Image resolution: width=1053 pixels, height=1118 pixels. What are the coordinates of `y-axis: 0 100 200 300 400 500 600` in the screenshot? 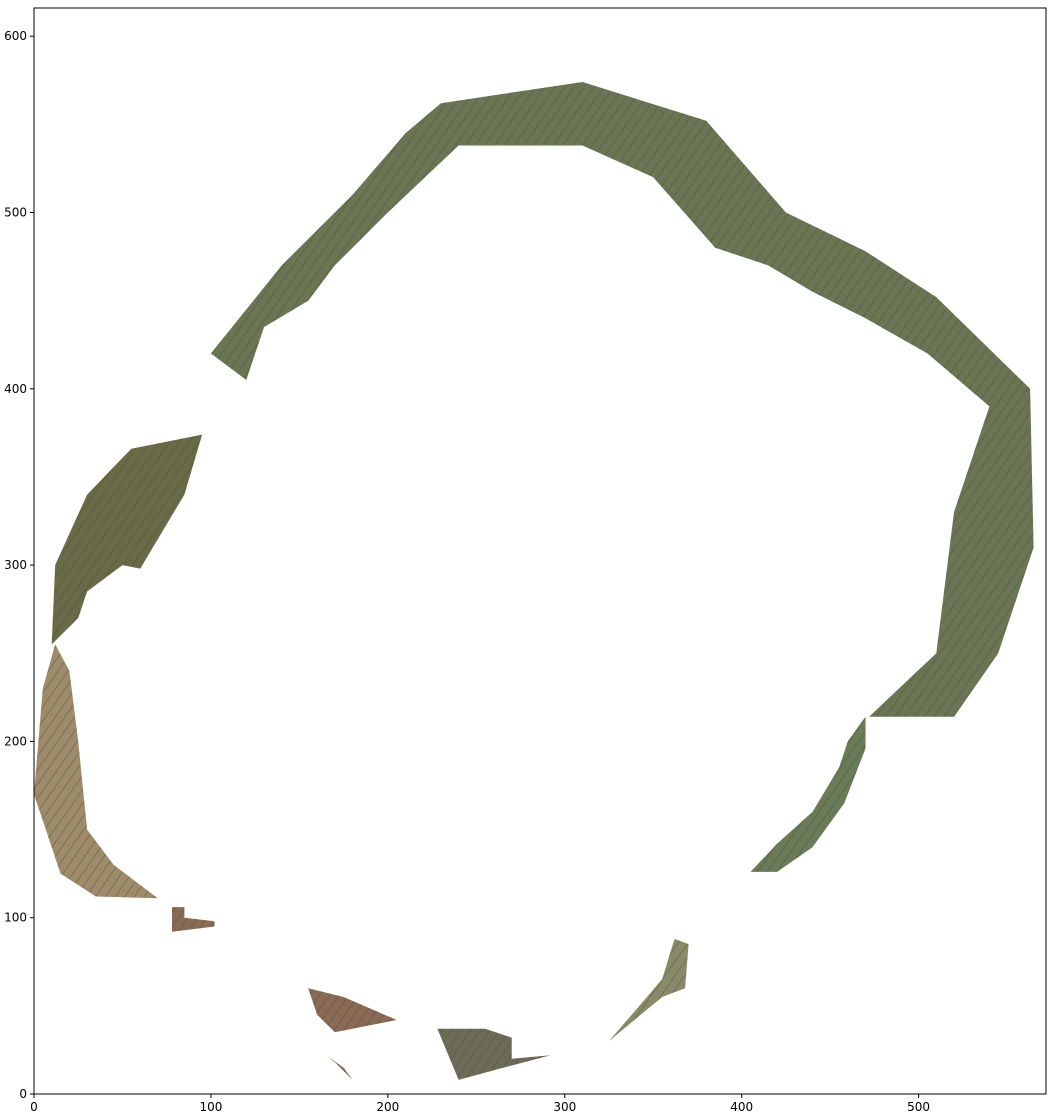 It's located at (19, 565).